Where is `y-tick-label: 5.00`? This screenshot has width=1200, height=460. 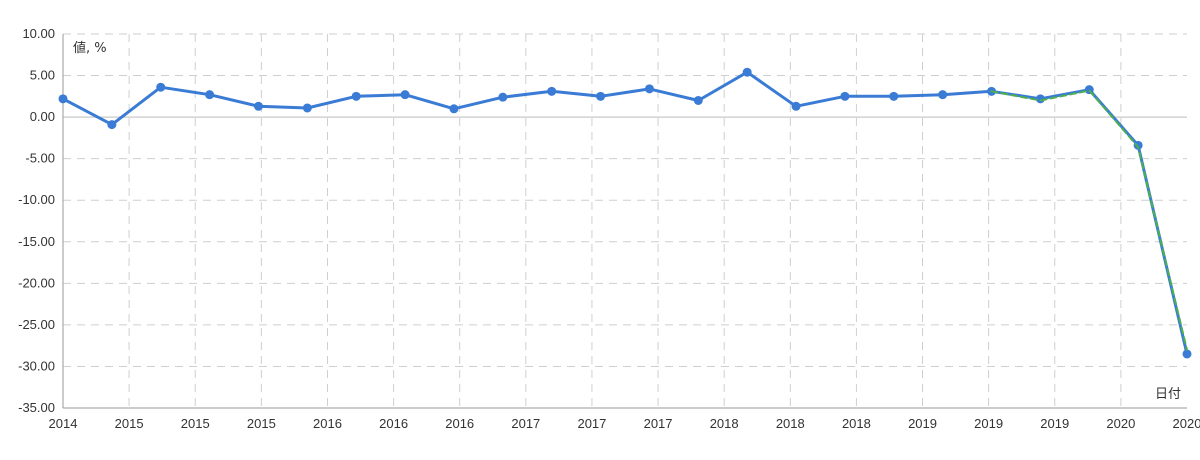 y-tick-label: 5.00 is located at coordinates (42, 75).